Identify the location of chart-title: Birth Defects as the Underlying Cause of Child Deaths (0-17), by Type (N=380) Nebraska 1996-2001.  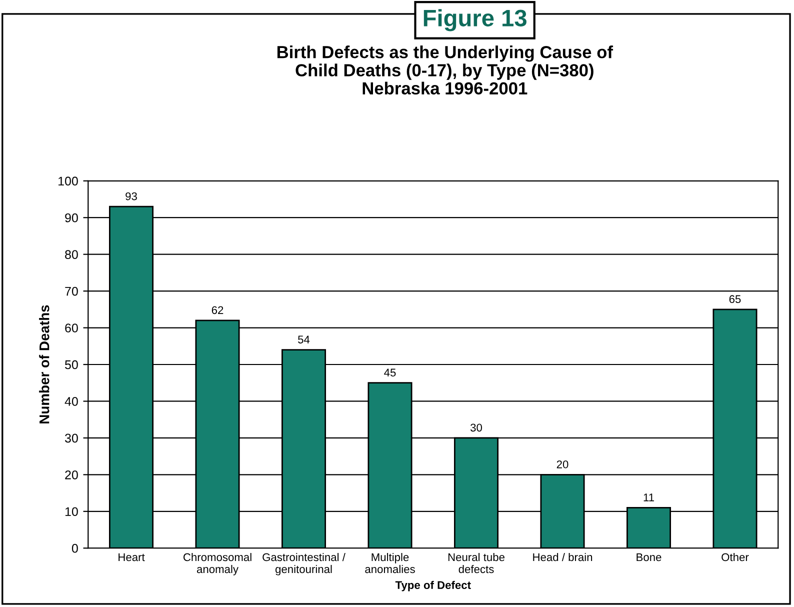
(445, 70).